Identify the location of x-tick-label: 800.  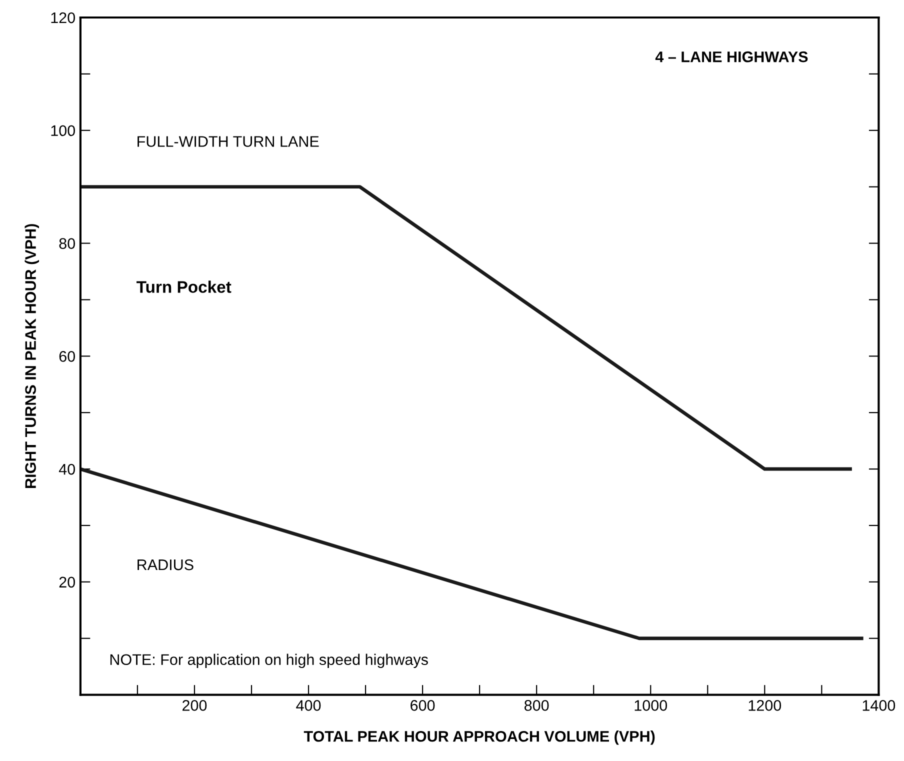
(536, 705).